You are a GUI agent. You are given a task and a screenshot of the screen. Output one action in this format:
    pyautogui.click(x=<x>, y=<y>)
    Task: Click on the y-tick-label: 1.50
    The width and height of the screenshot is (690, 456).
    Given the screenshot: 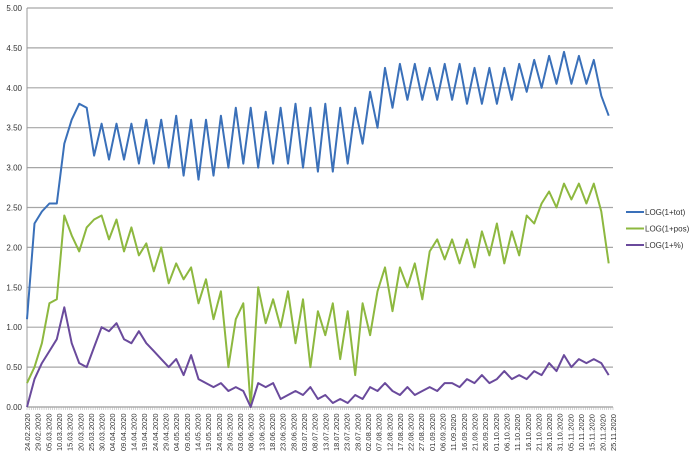 What is the action you would take?
    pyautogui.click(x=14, y=287)
    